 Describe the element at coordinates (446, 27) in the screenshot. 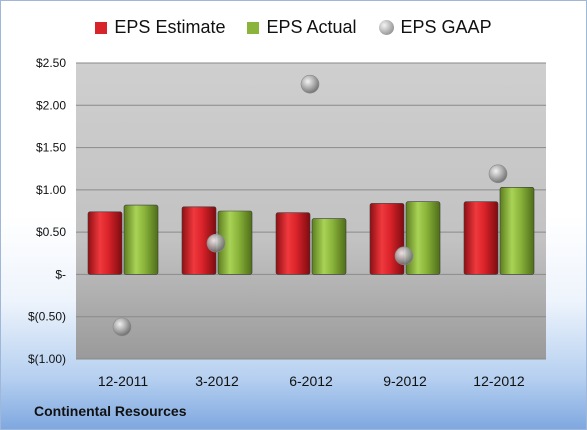

I see `legend-label-gaap: EPS GAAP` at that location.